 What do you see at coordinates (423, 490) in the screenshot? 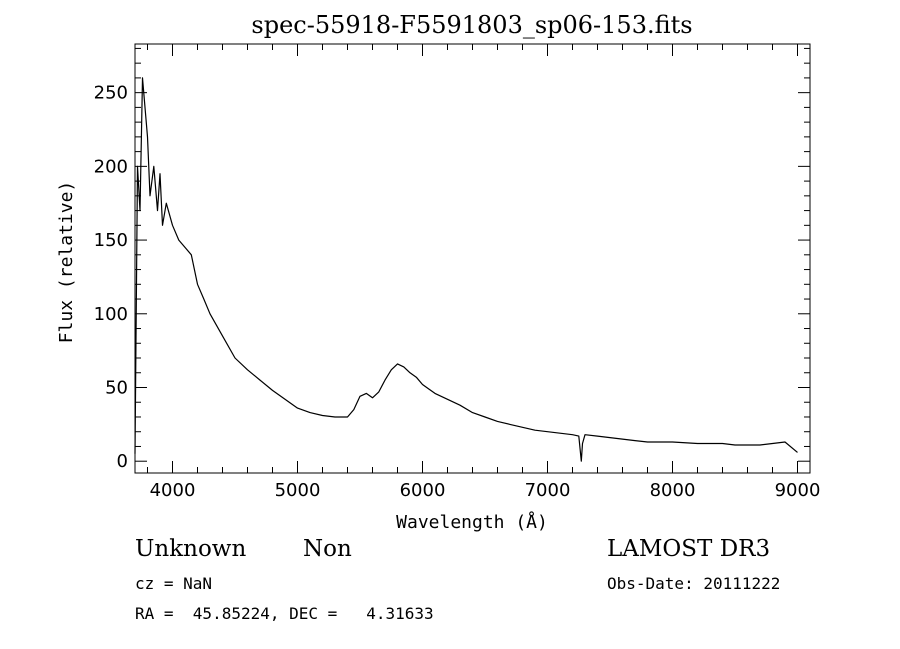
I see `x-tick-label: 6000` at bounding box center [423, 490].